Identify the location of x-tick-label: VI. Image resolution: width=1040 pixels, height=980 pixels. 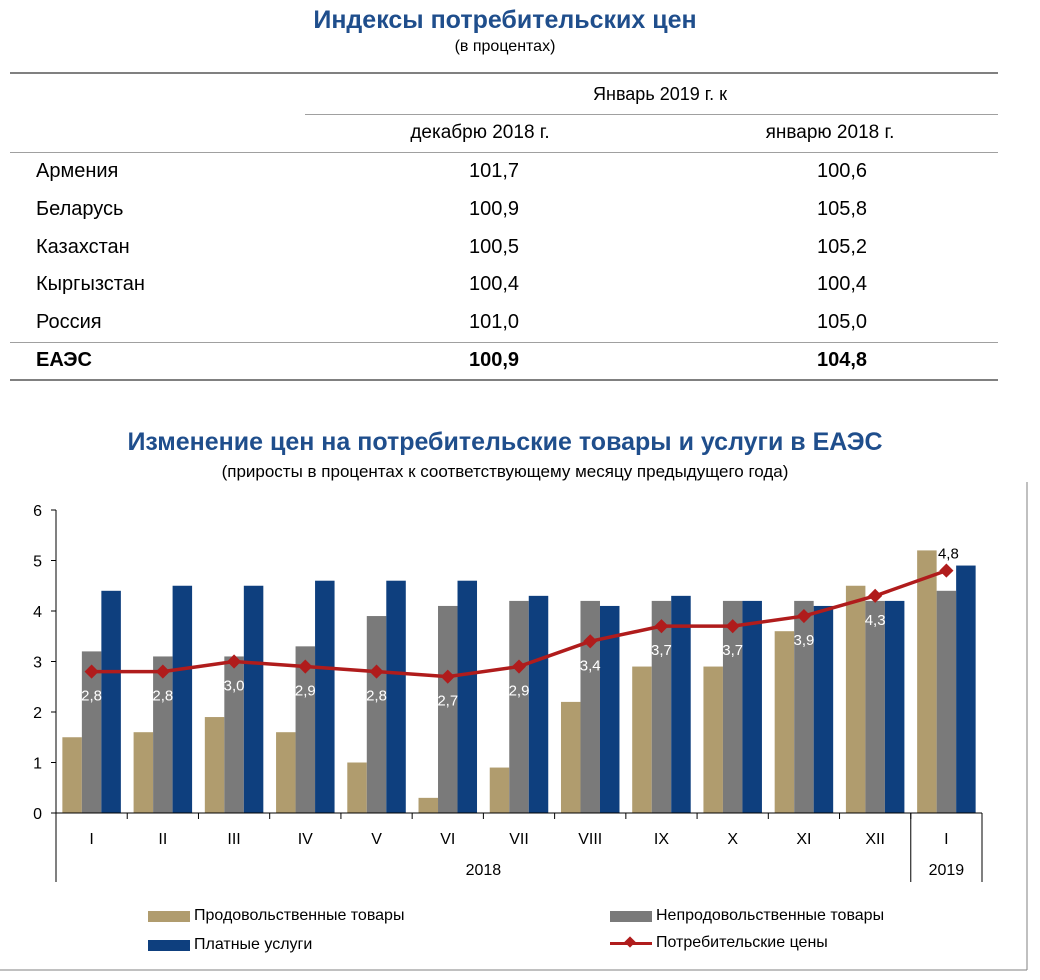
(447, 839).